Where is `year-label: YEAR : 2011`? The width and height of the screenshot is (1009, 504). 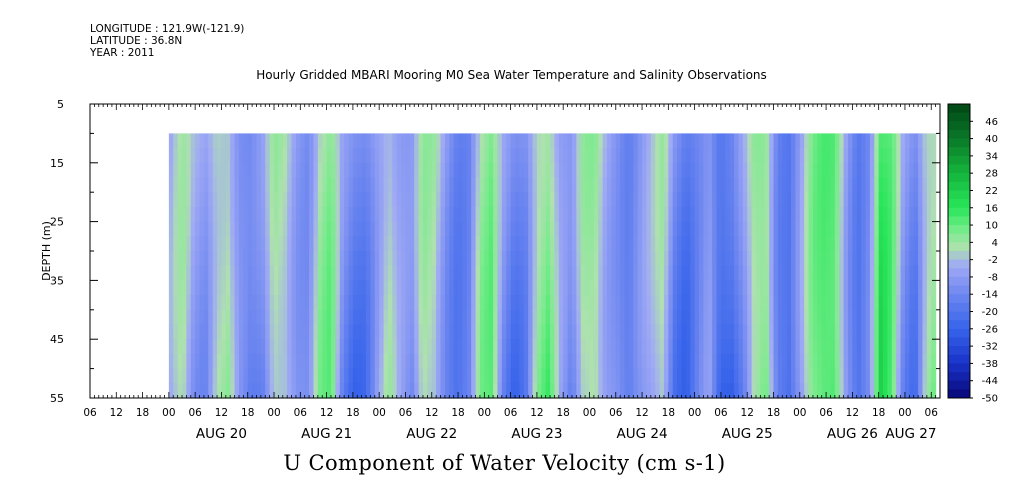 year-label: YEAR : 2011 is located at coordinates (122, 53).